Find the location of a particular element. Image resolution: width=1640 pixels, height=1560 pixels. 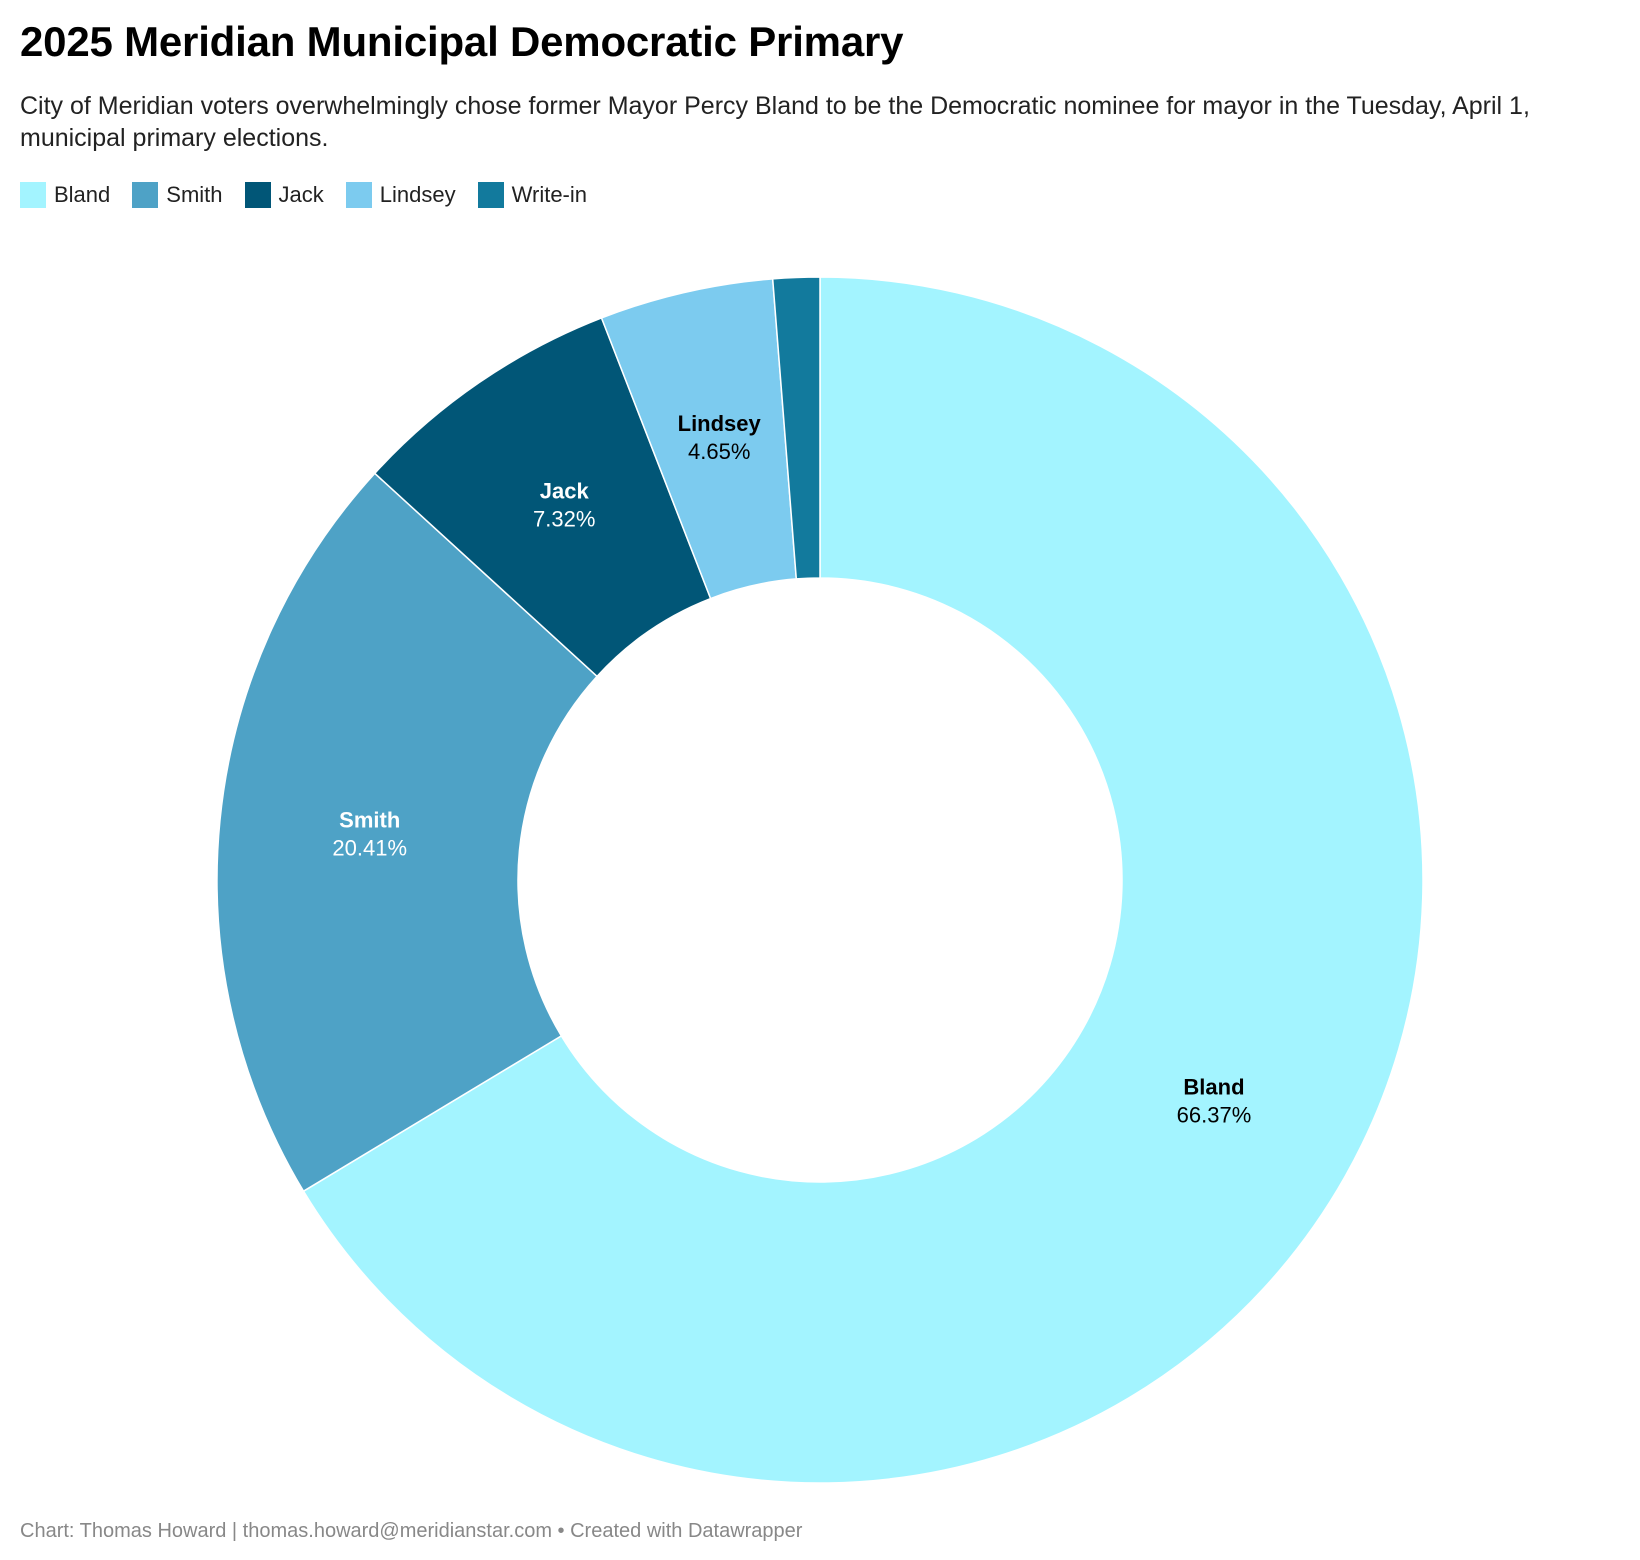

slice-write-in is located at coordinates (796, 428).